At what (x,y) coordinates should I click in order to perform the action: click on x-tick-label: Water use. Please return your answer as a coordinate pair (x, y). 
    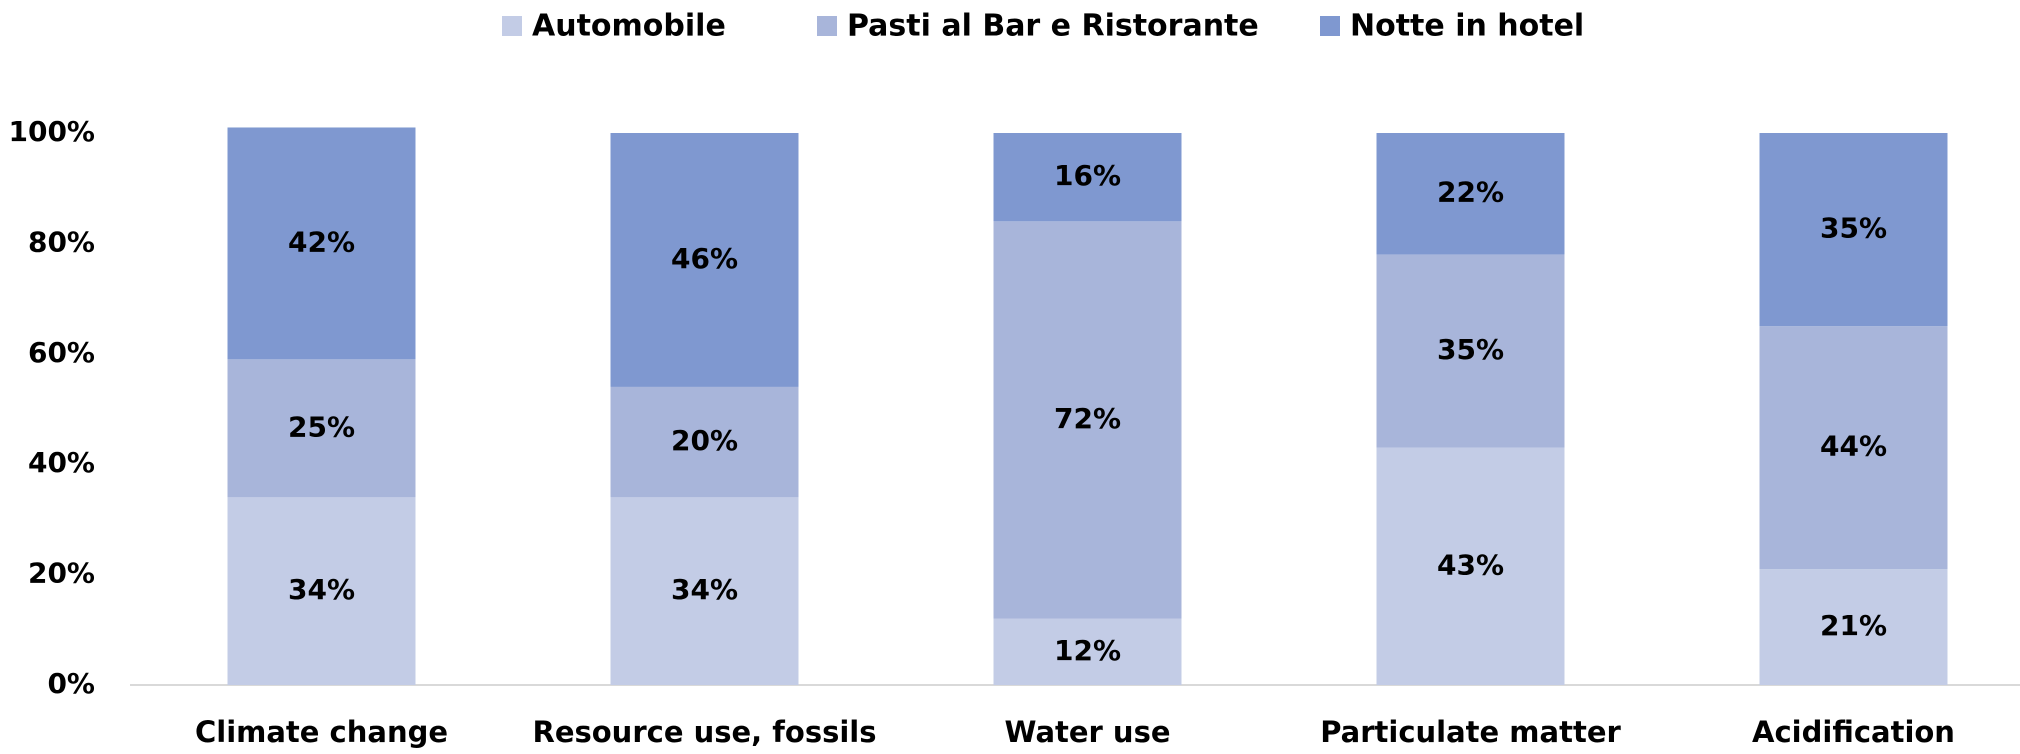
    Looking at the image, I should click on (1087, 732).